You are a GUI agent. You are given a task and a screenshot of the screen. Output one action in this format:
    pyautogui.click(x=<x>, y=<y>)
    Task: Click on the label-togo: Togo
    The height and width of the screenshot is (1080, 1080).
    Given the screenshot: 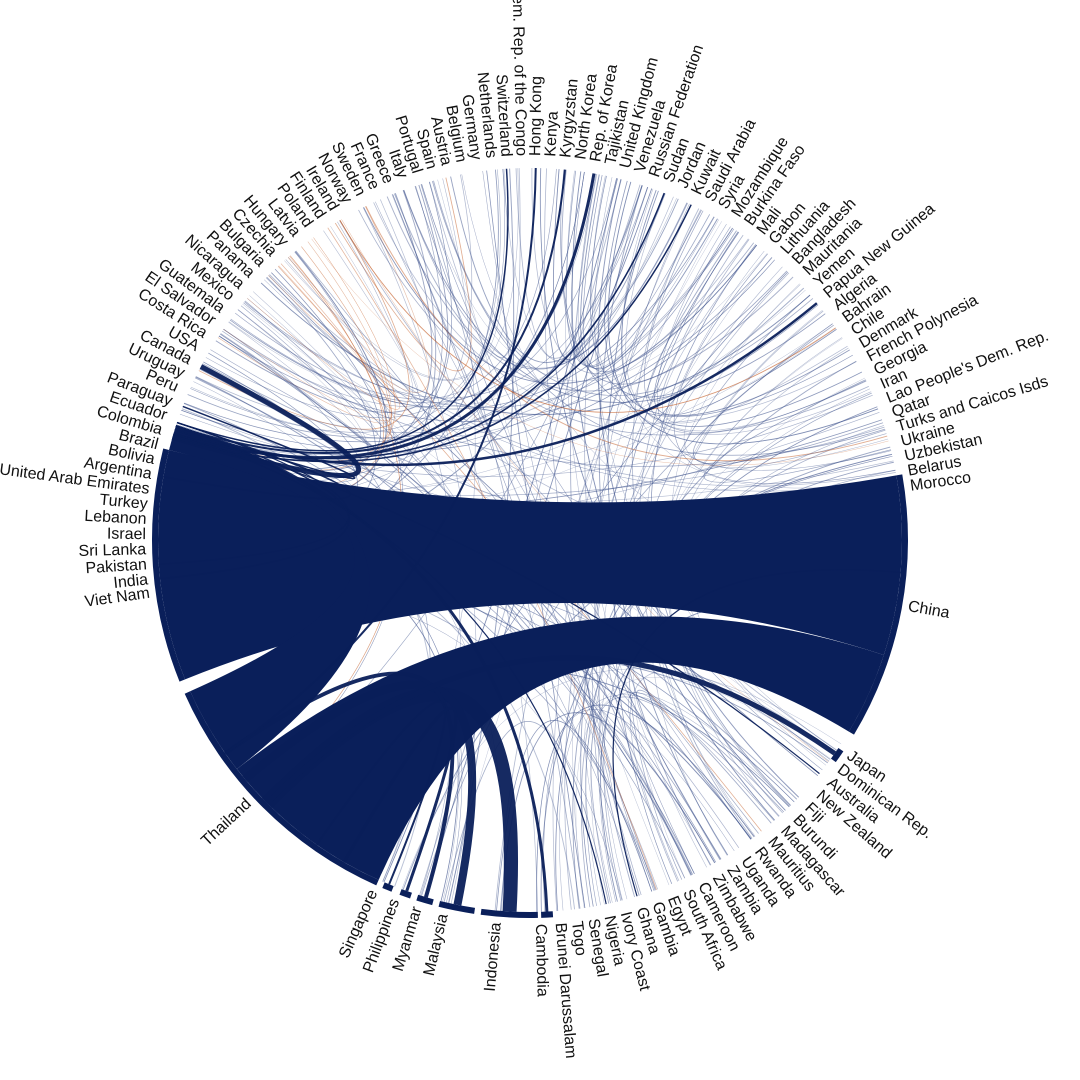 What is the action you would take?
    pyautogui.click(x=578, y=938)
    